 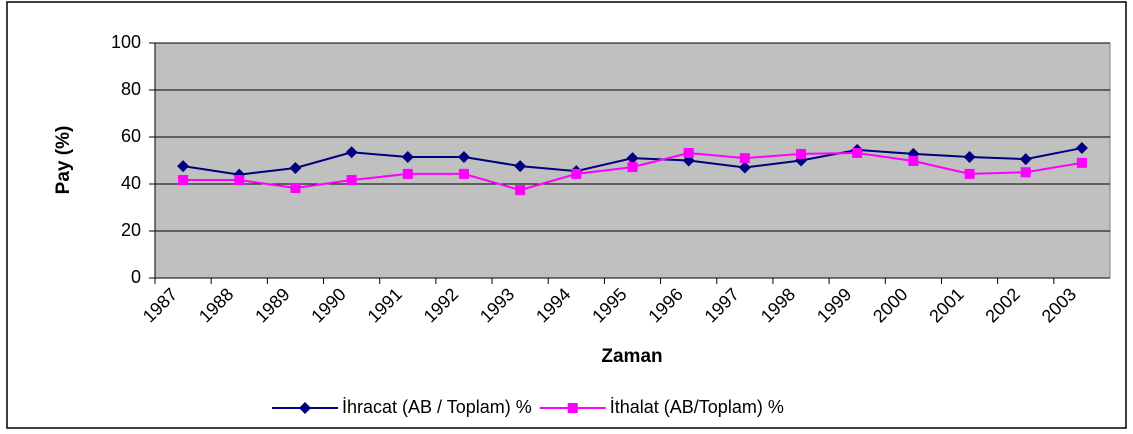 What do you see at coordinates (131, 89) in the screenshot?
I see `y-tick-label: 80` at bounding box center [131, 89].